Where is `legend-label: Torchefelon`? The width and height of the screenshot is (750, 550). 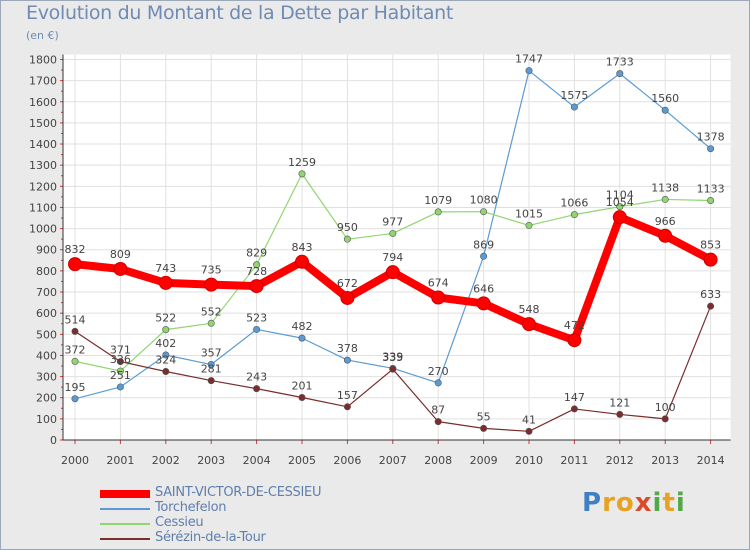 legend-label: Torchefelon is located at coordinates (191, 507).